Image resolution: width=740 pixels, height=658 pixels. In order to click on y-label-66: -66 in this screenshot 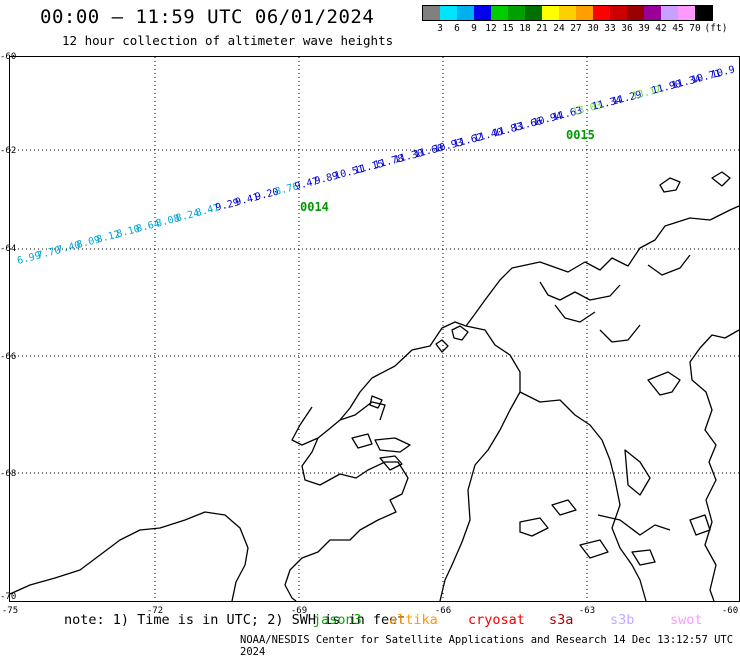, I will do `click(8, 357)`.